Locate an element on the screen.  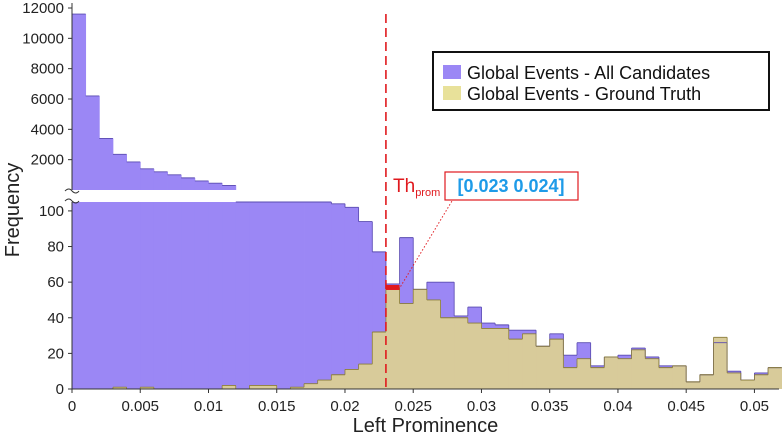
y-tick-label-upper: 4000 is located at coordinates (47, 129).